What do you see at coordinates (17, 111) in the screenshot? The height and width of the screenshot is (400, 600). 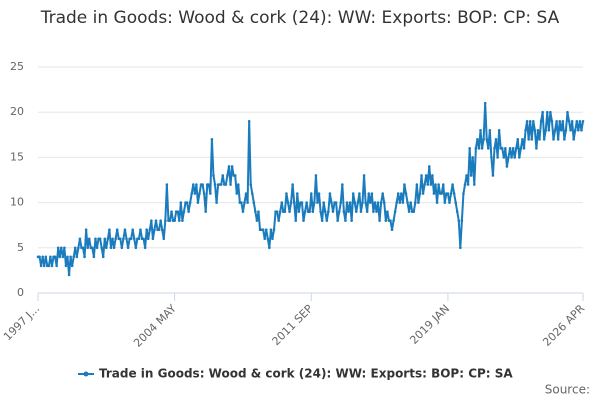 I see `y-tick-label: 20` at bounding box center [17, 111].